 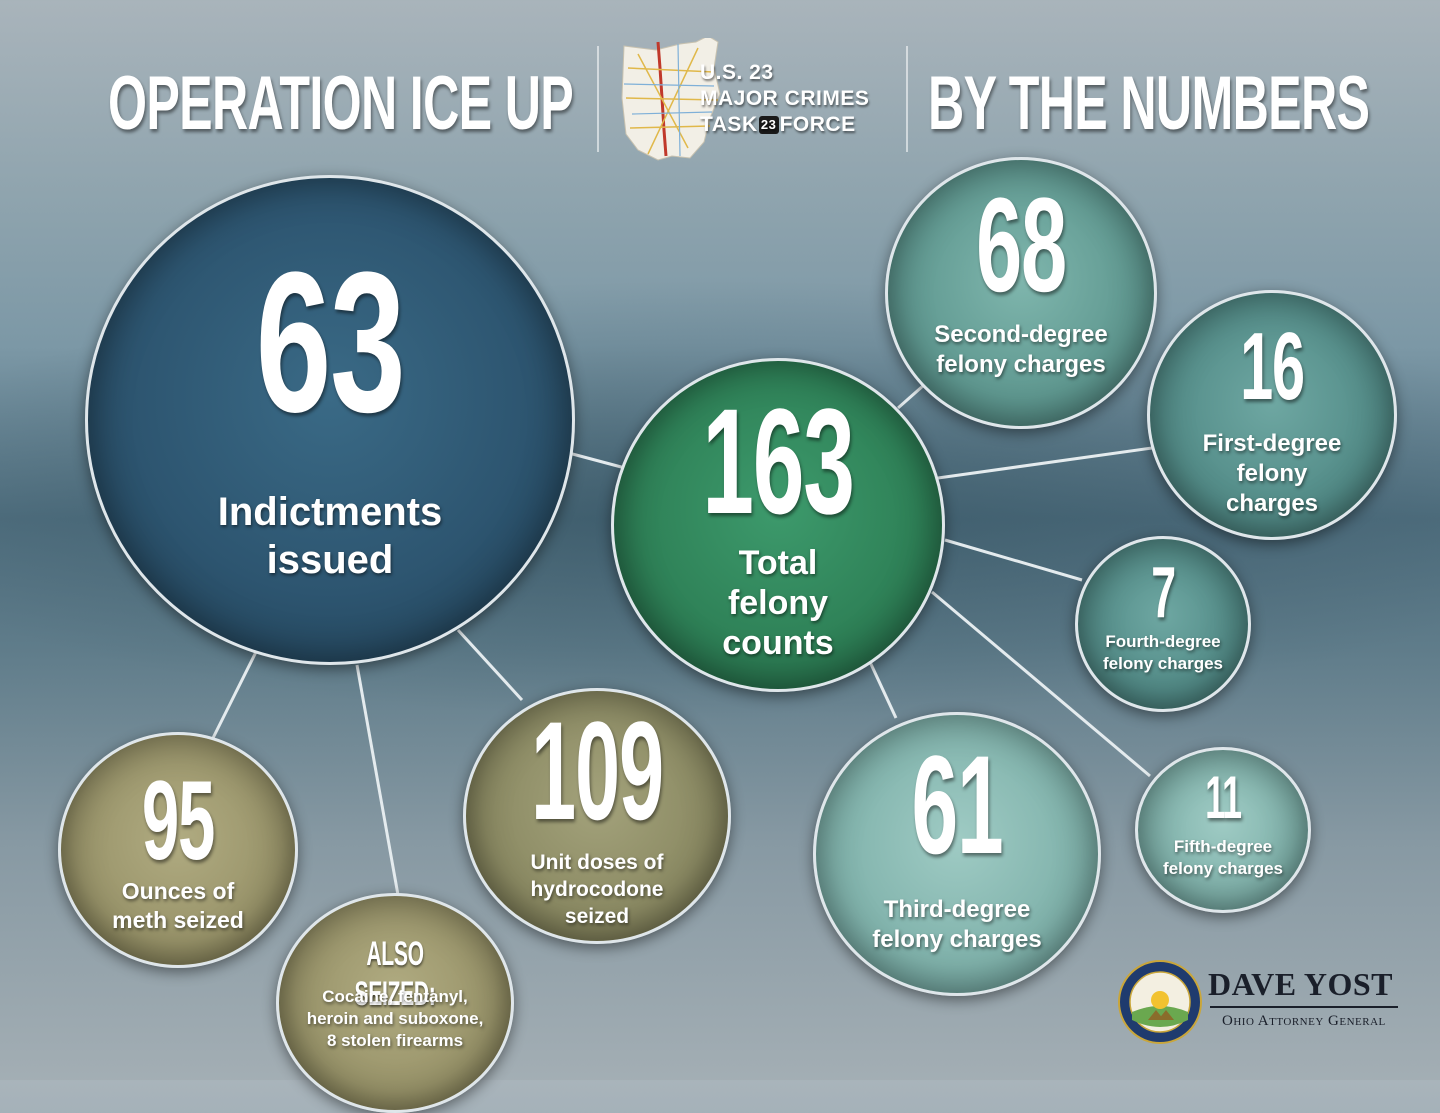 I want to click on also-seized-label-3: 8 stolen firearms, so click(x=395, y=1040).